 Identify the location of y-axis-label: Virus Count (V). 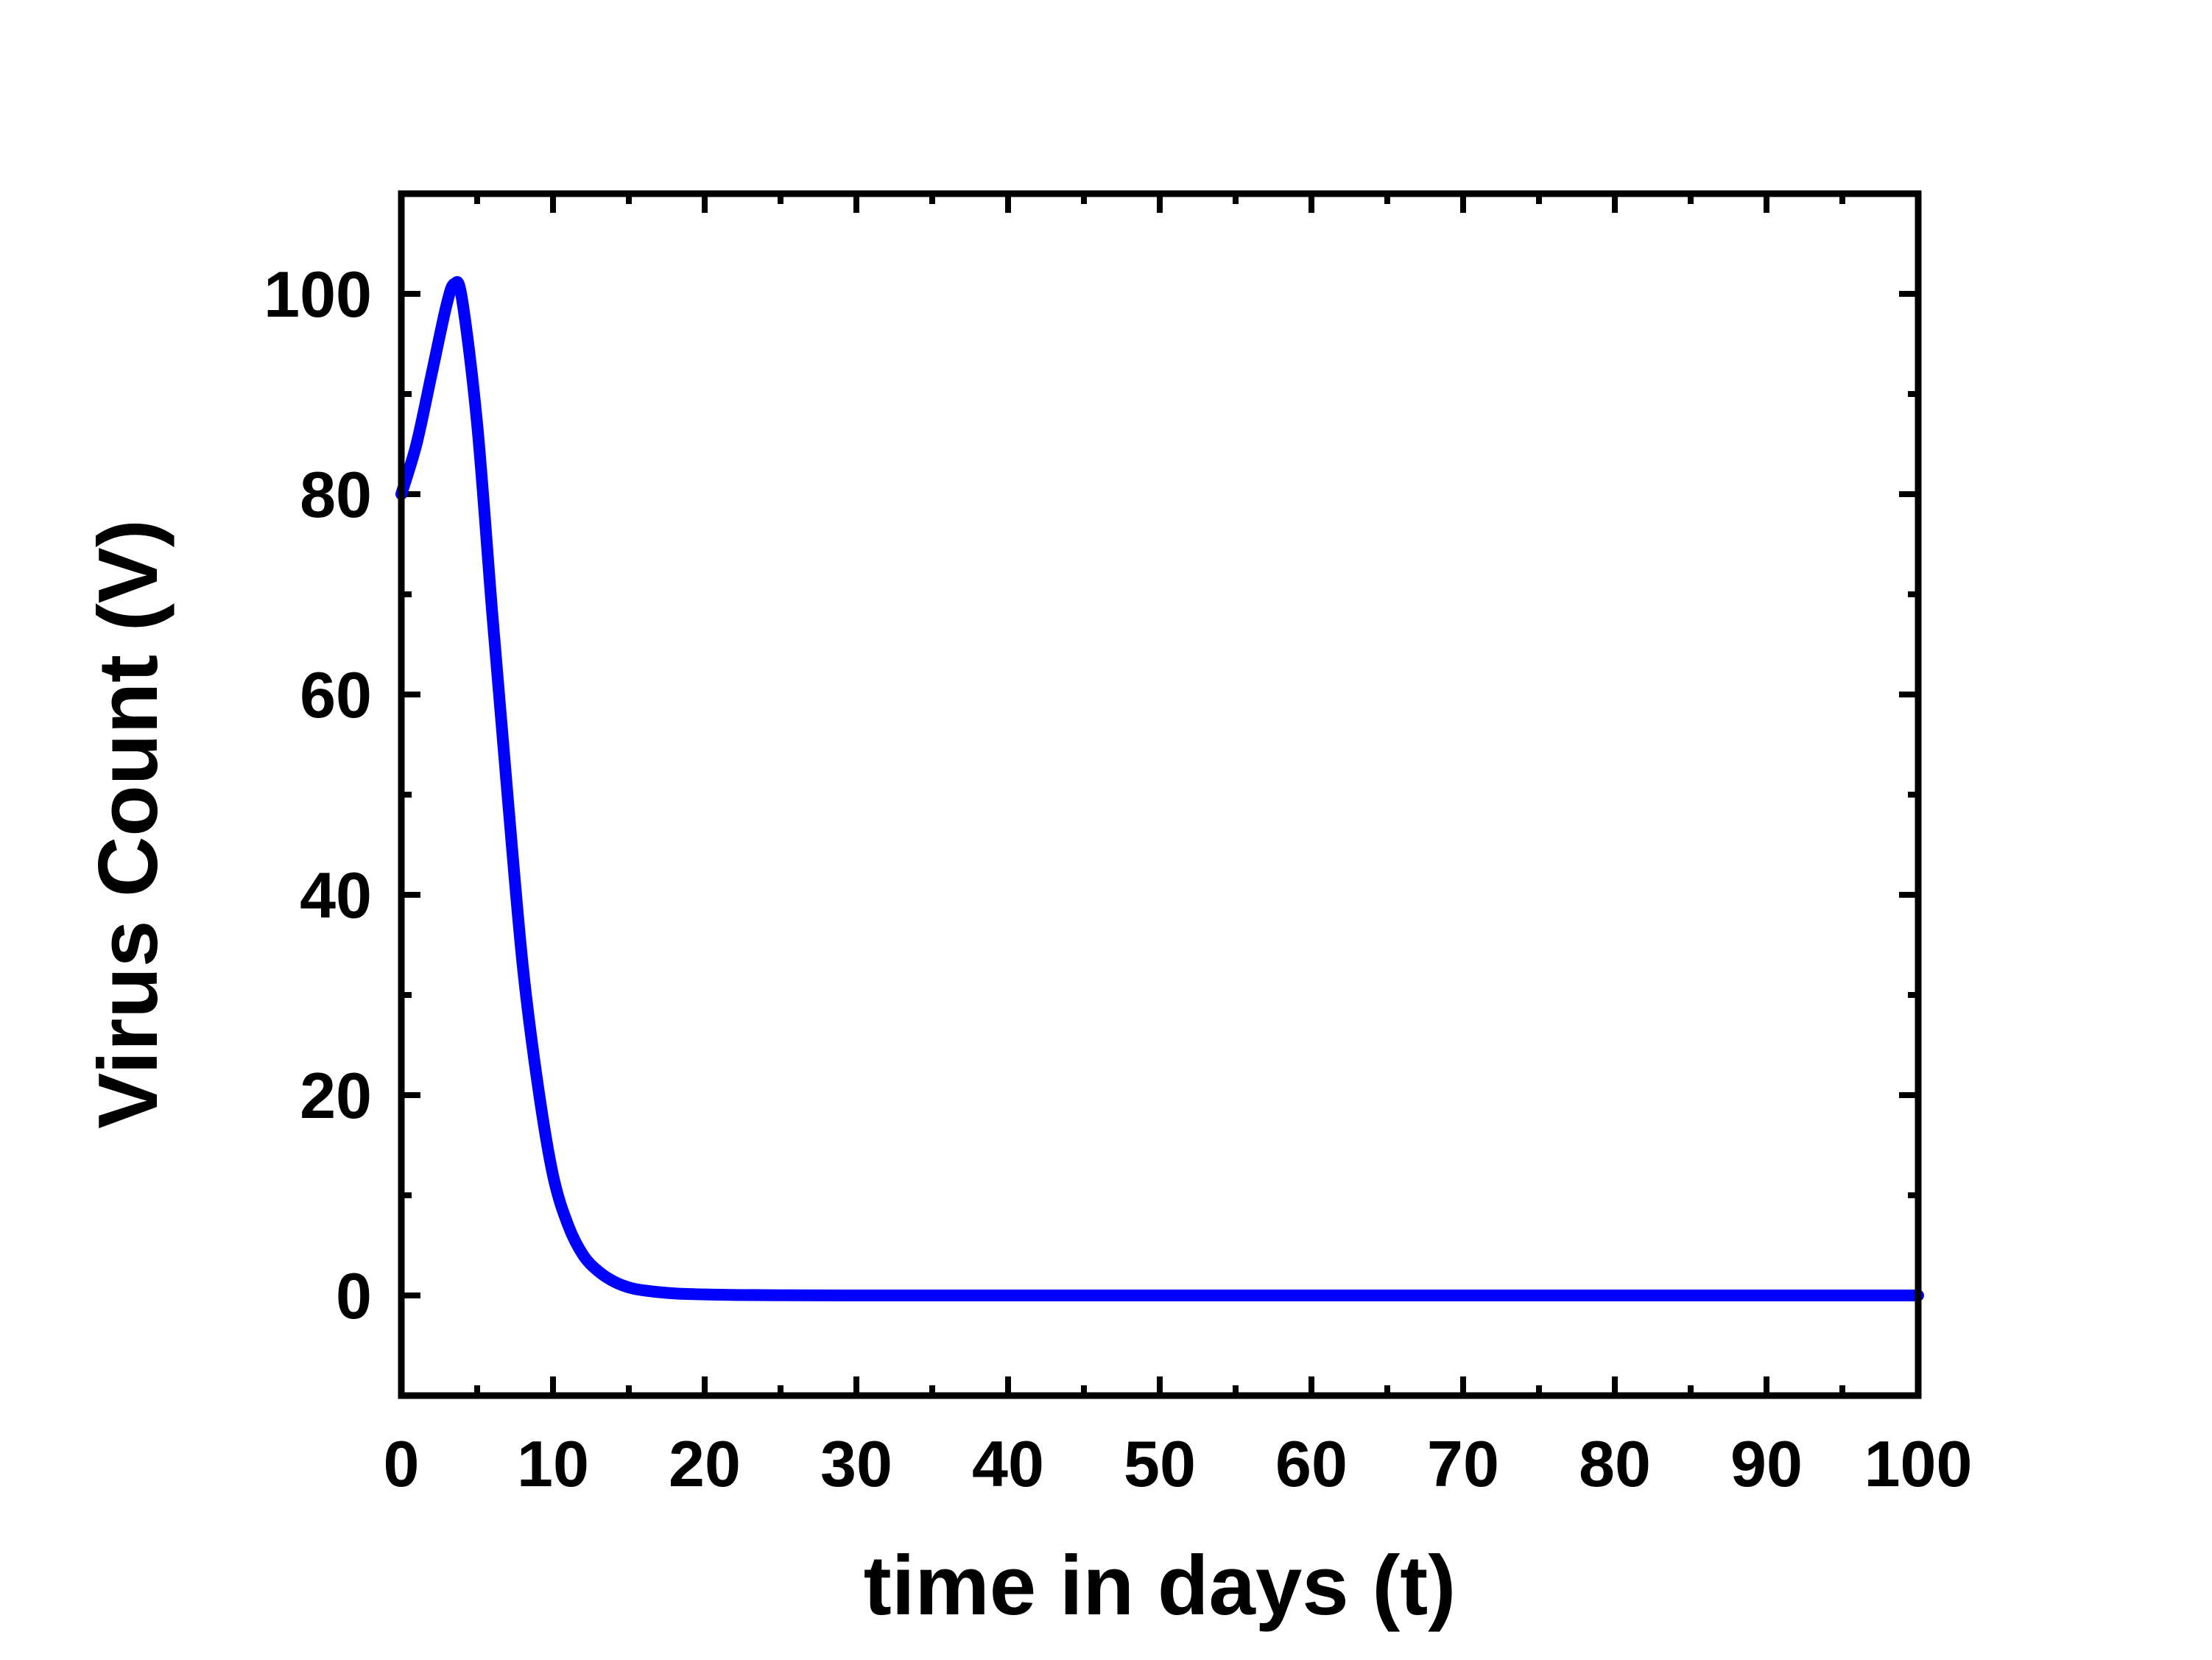
(128, 824).